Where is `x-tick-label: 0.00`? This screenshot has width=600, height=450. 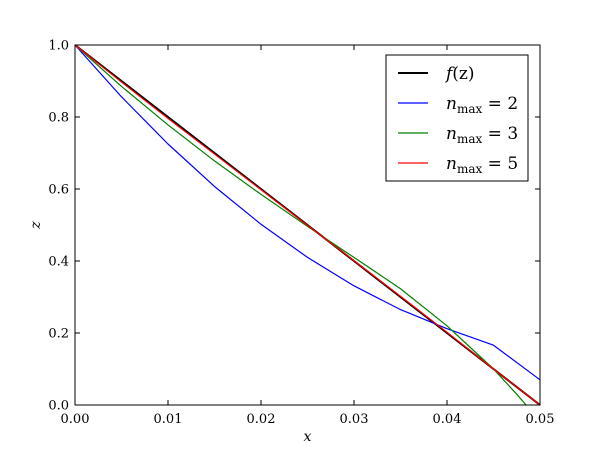 x-tick-label: 0.00 is located at coordinates (75, 419).